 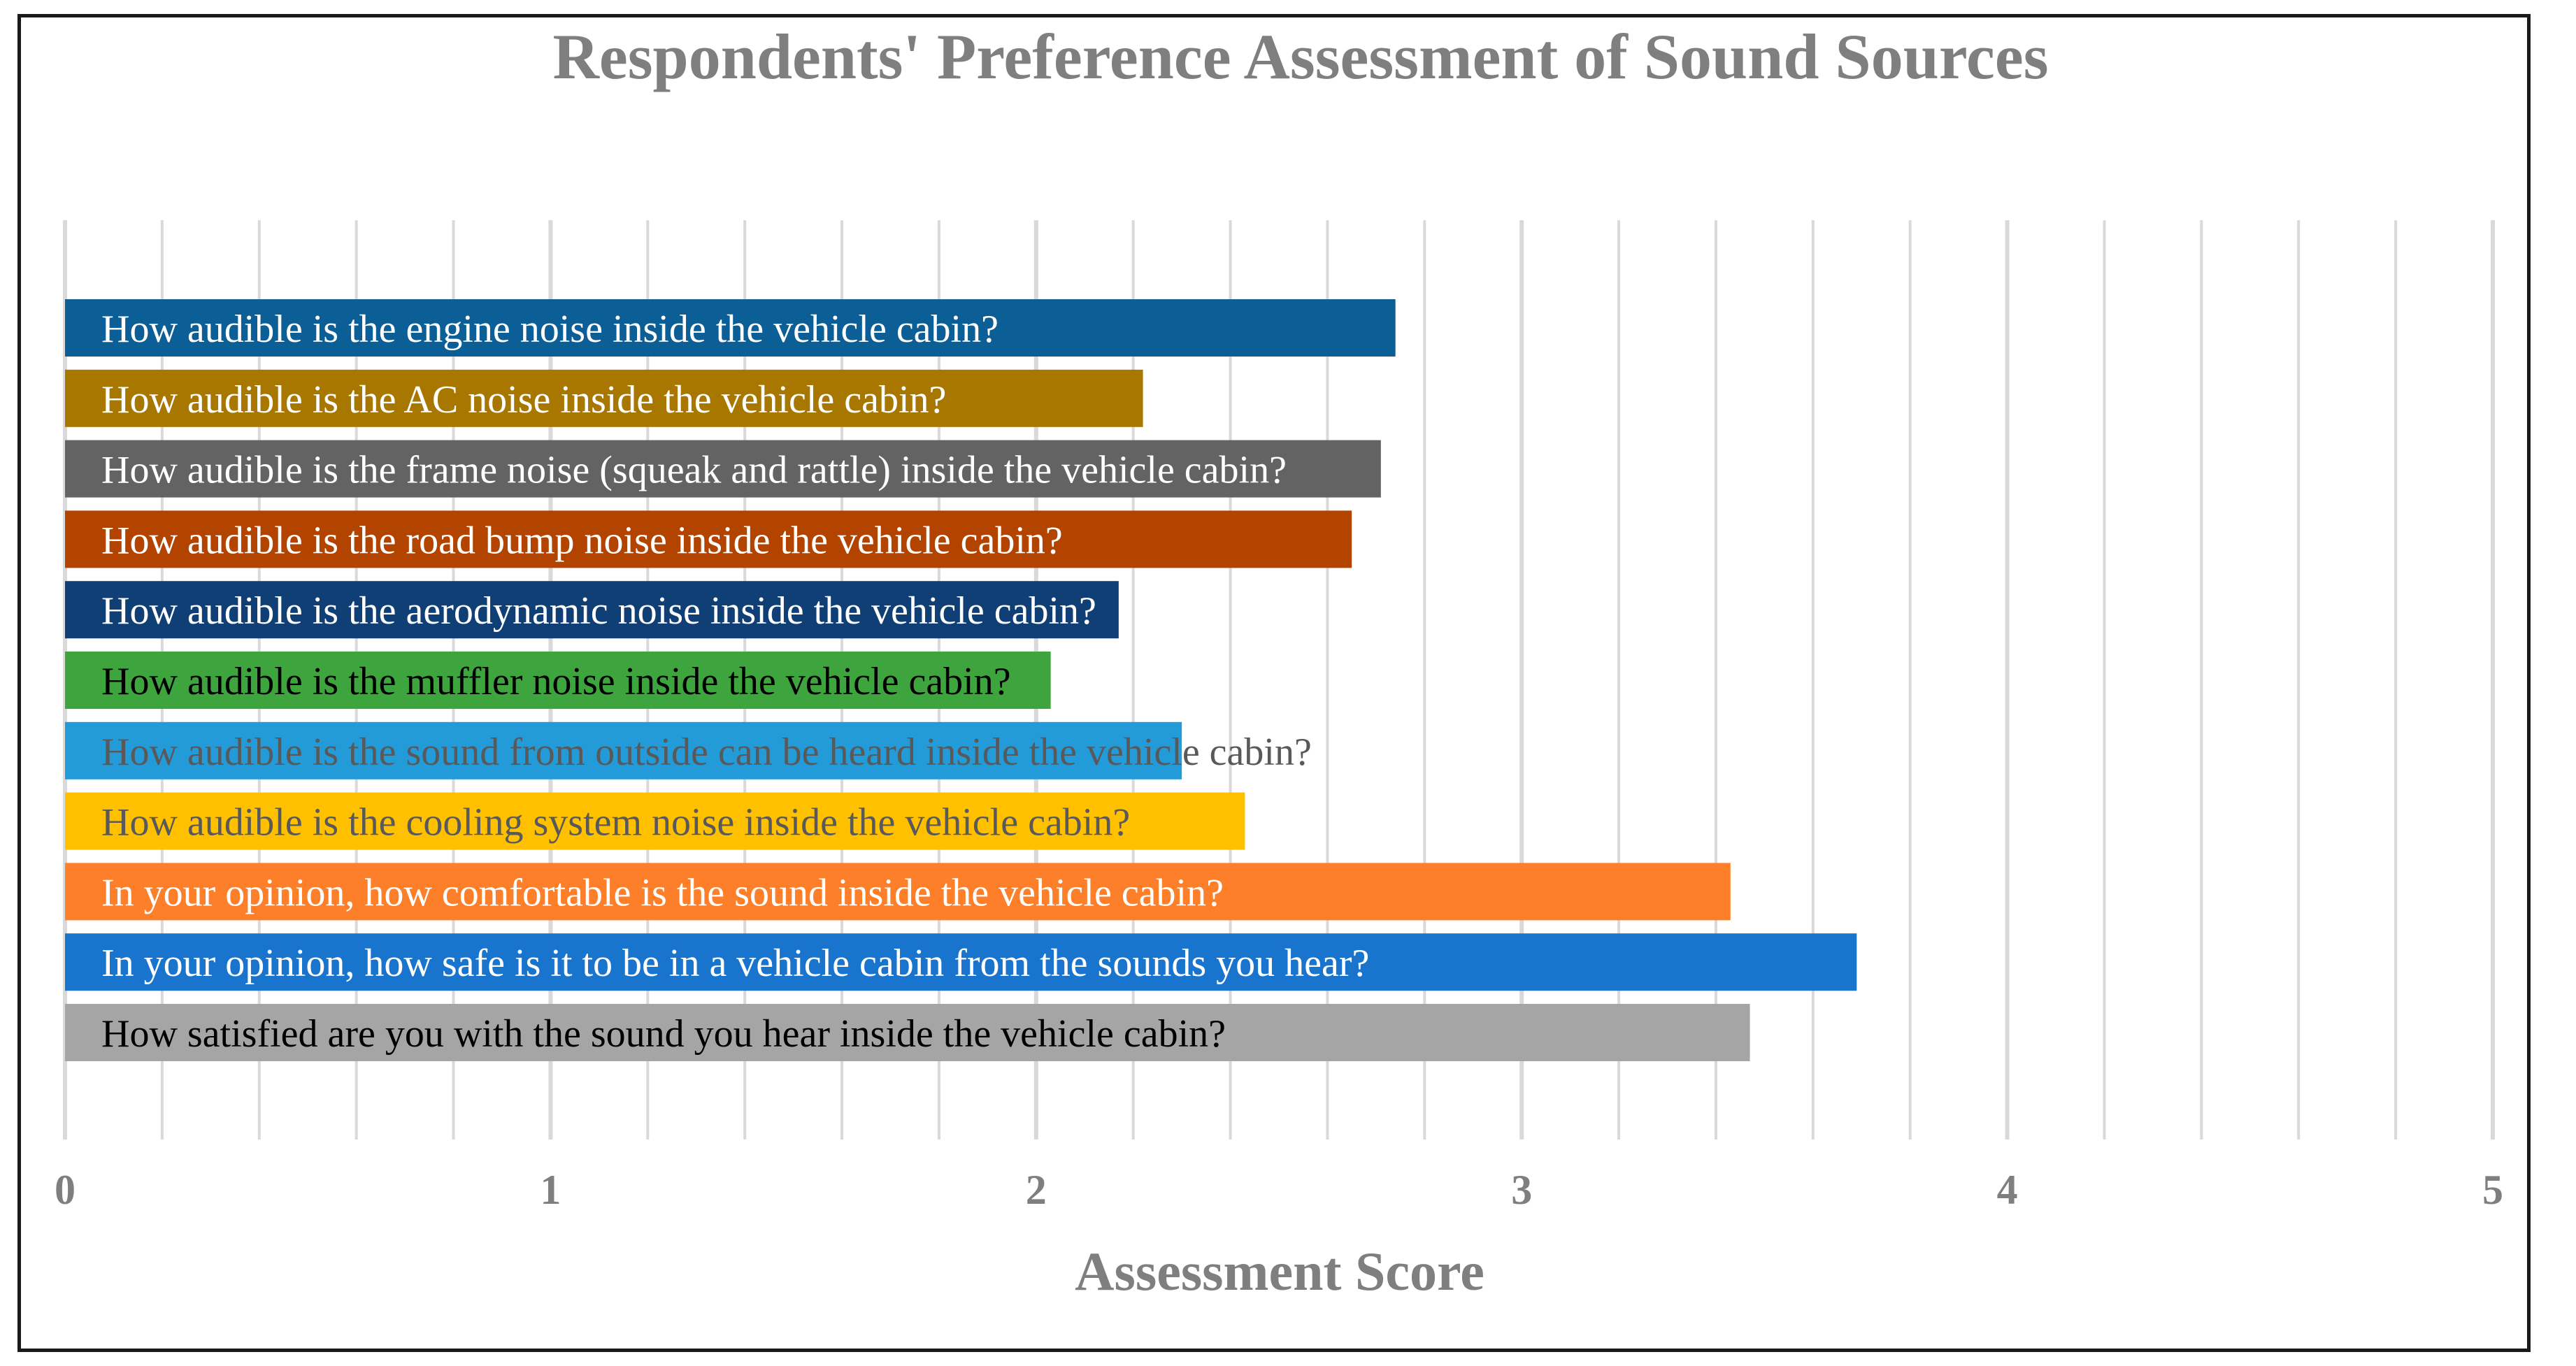 I want to click on x-tick-label: 3, so click(x=1521, y=1190).